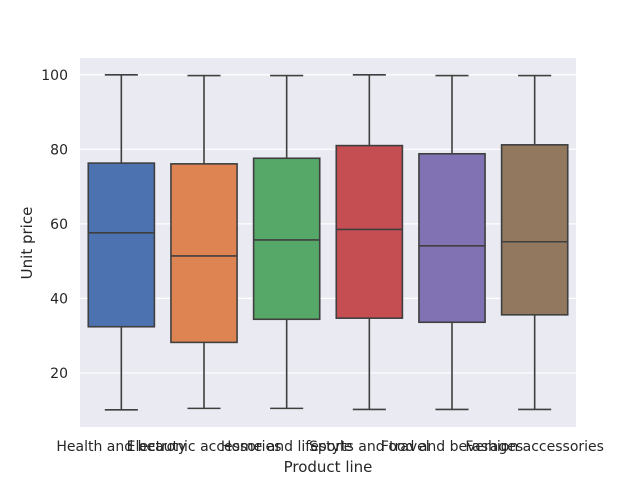 The width and height of the screenshot is (640, 480). Describe the element at coordinates (59, 299) in the screenshot. I see `y-tick-label: 40` at that location.